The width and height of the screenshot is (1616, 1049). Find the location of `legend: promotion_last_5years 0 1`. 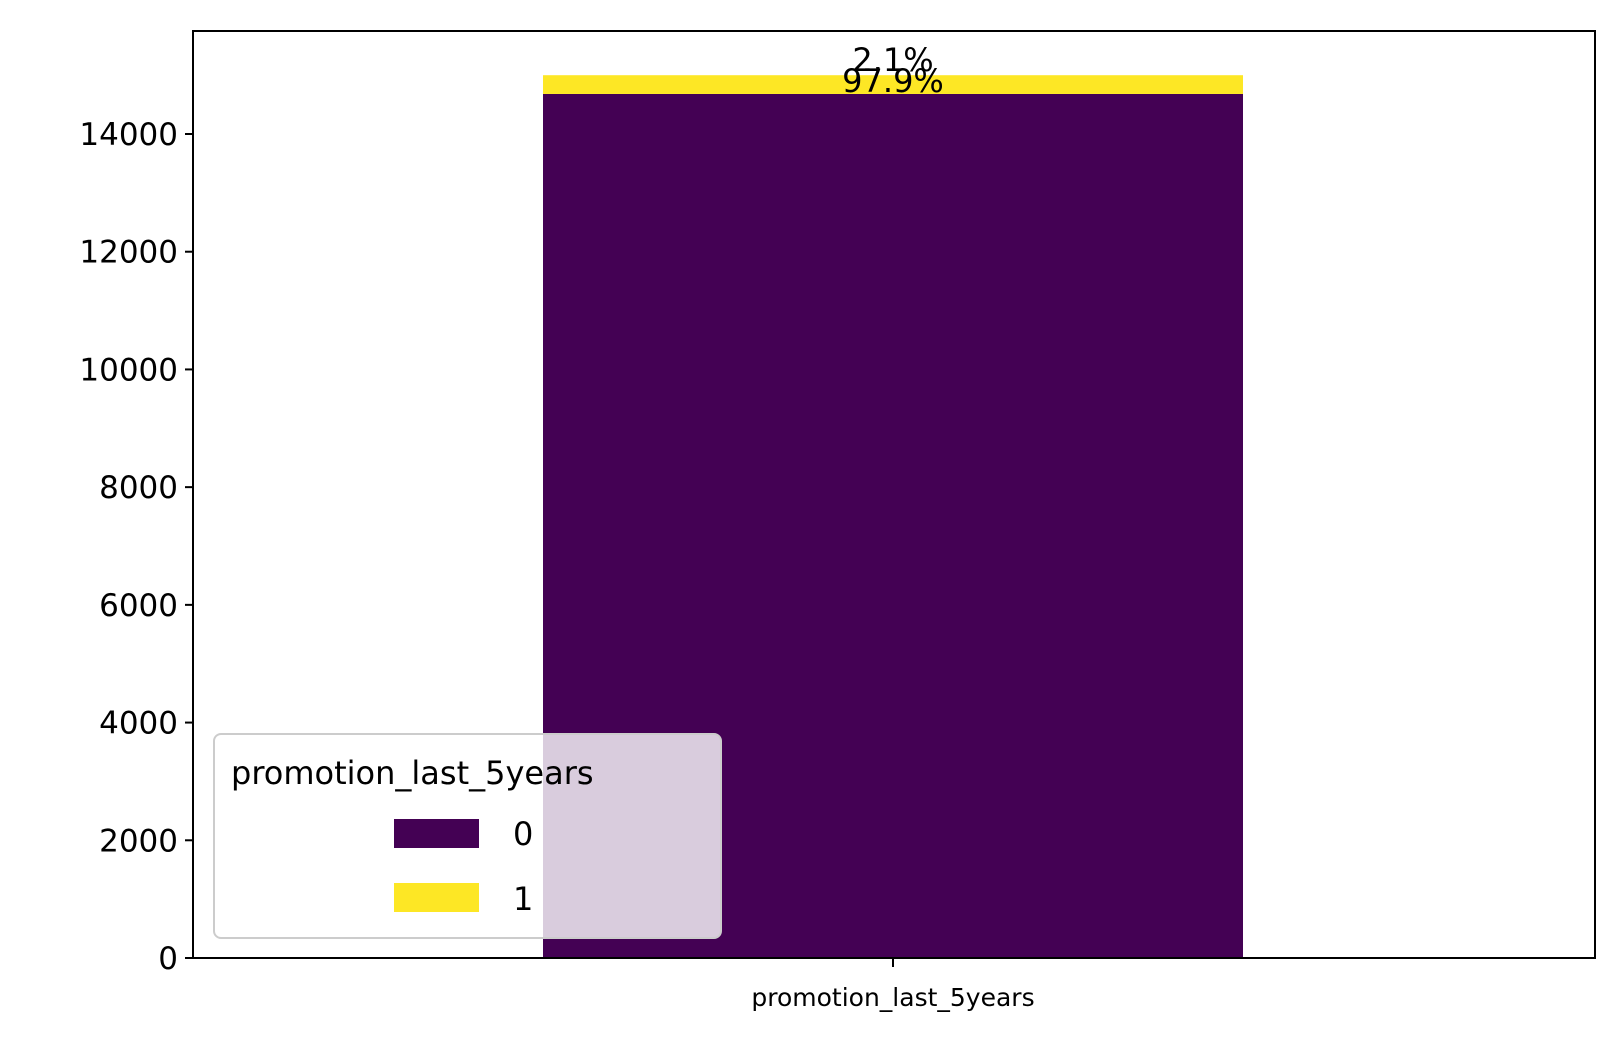

legend: promotion_last_5years 0 1 is located at coordinates (467, 836).